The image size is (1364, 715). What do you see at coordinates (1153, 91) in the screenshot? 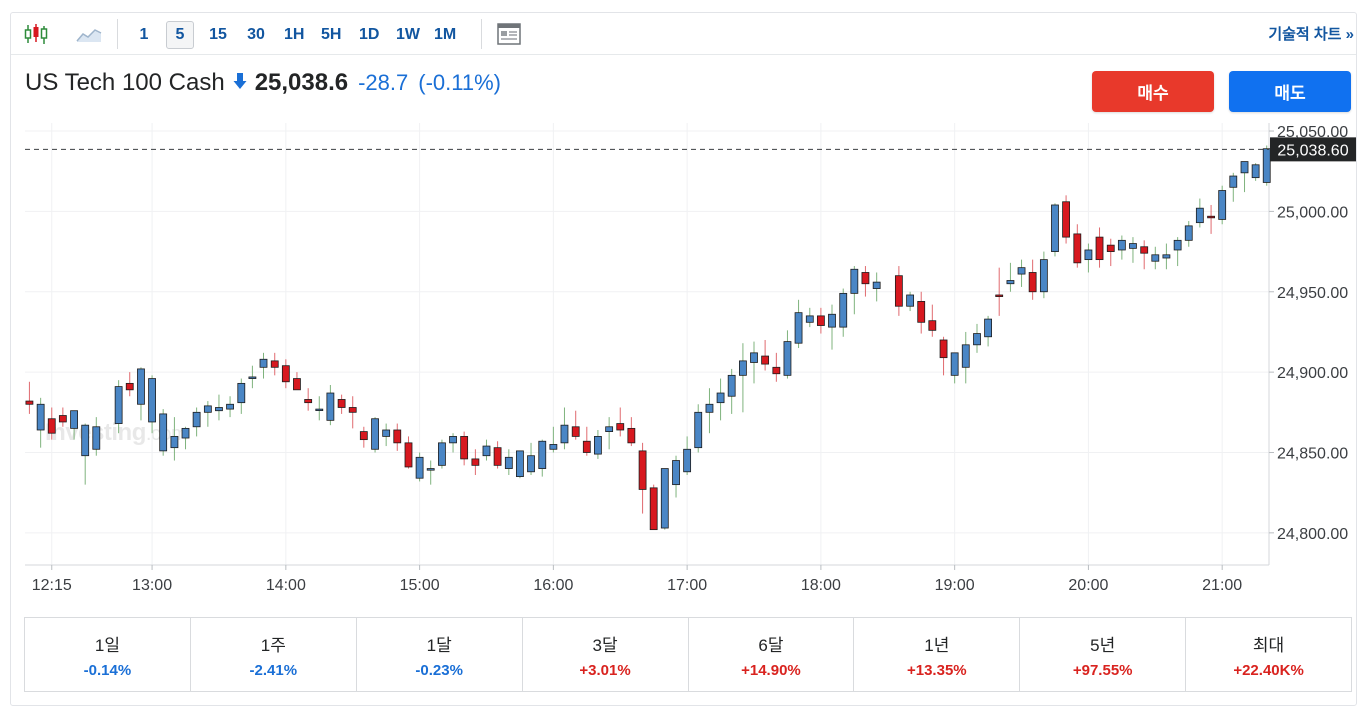
I see `buy-button: 매수` at bounding box center [1153, 91].